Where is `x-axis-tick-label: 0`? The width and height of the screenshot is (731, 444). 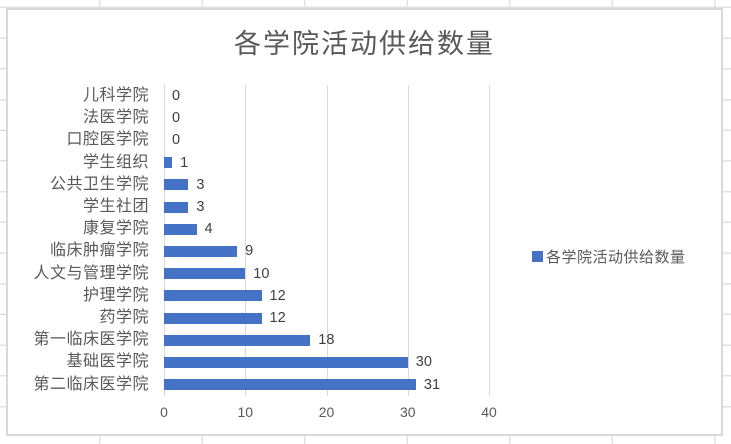
x-axis-tick-label: 0 is located at coordinates (164, 411).